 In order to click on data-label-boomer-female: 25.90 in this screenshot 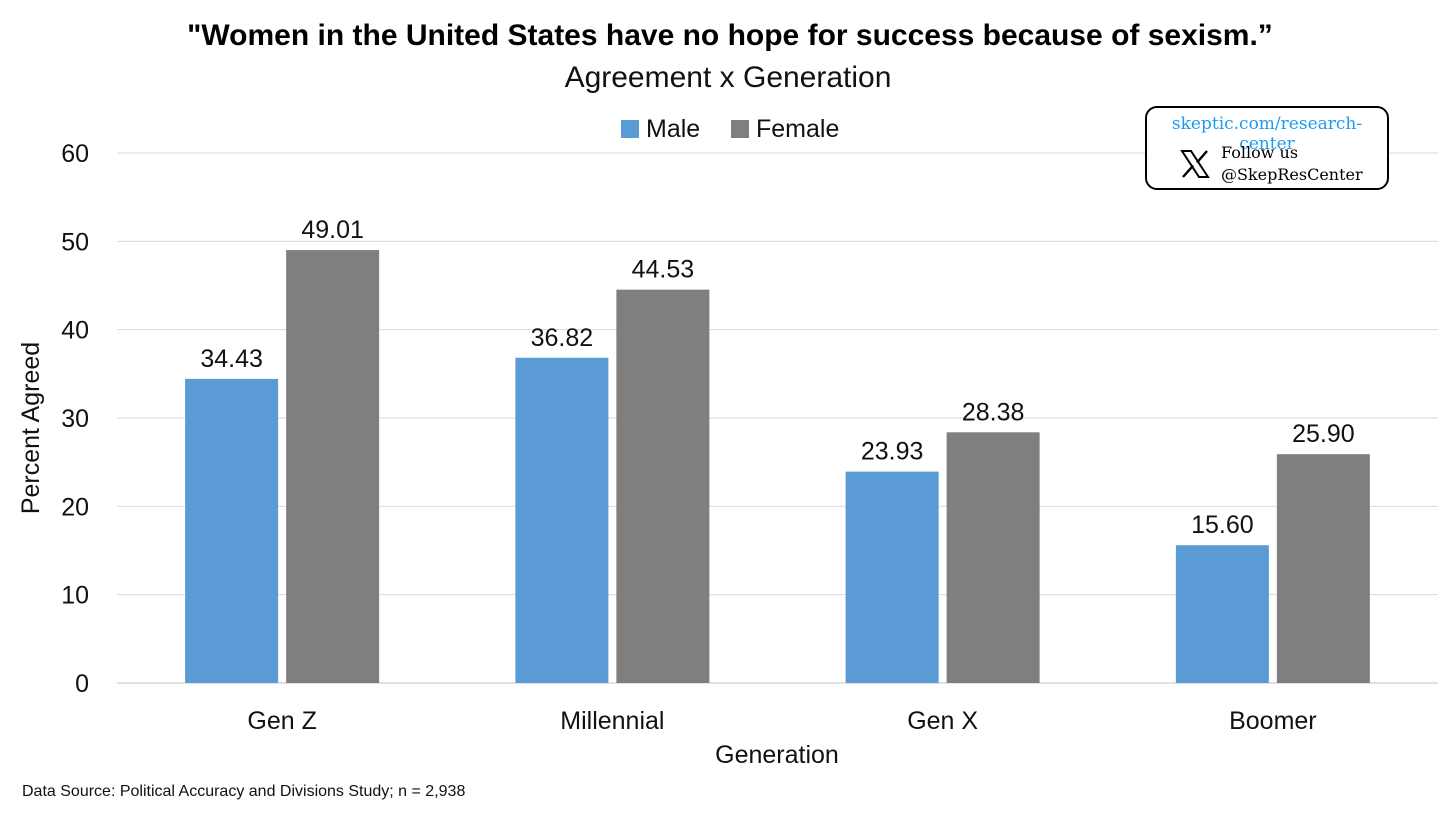, I will do `click(1323, 434)`.